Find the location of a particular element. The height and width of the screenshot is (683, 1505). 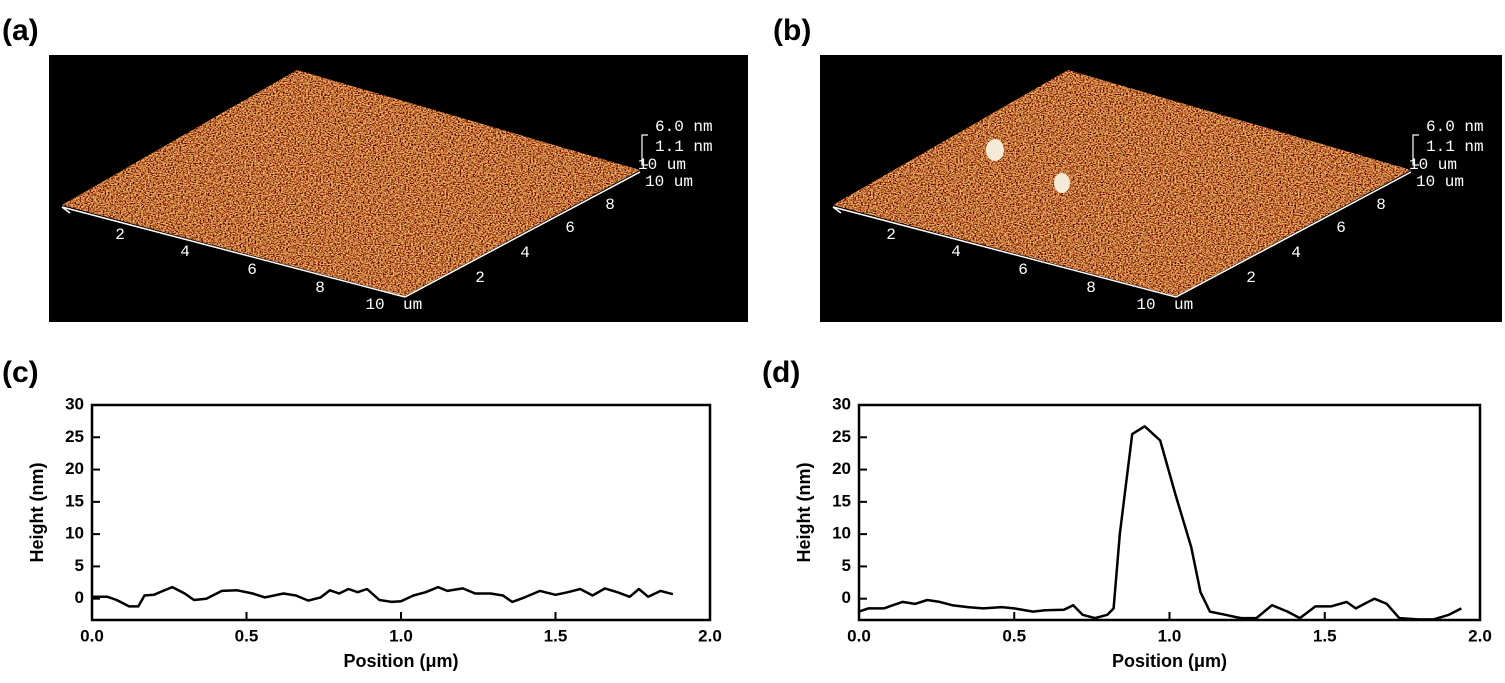

panel-label: (d) is located at coordinates (781, 372).